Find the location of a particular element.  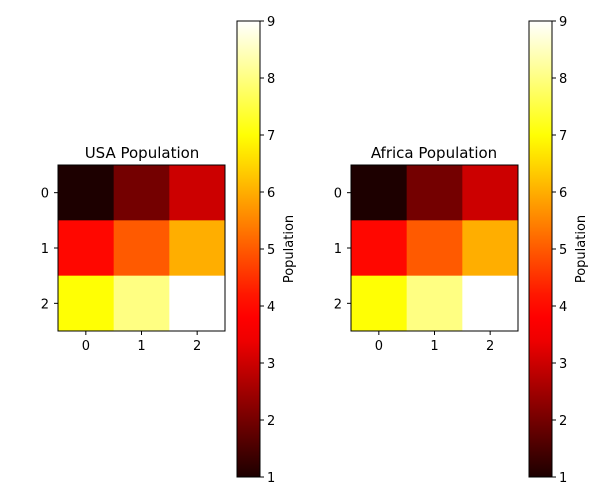

africa-colorbar-tick-label: 1 is located at coordinates (563, 478).